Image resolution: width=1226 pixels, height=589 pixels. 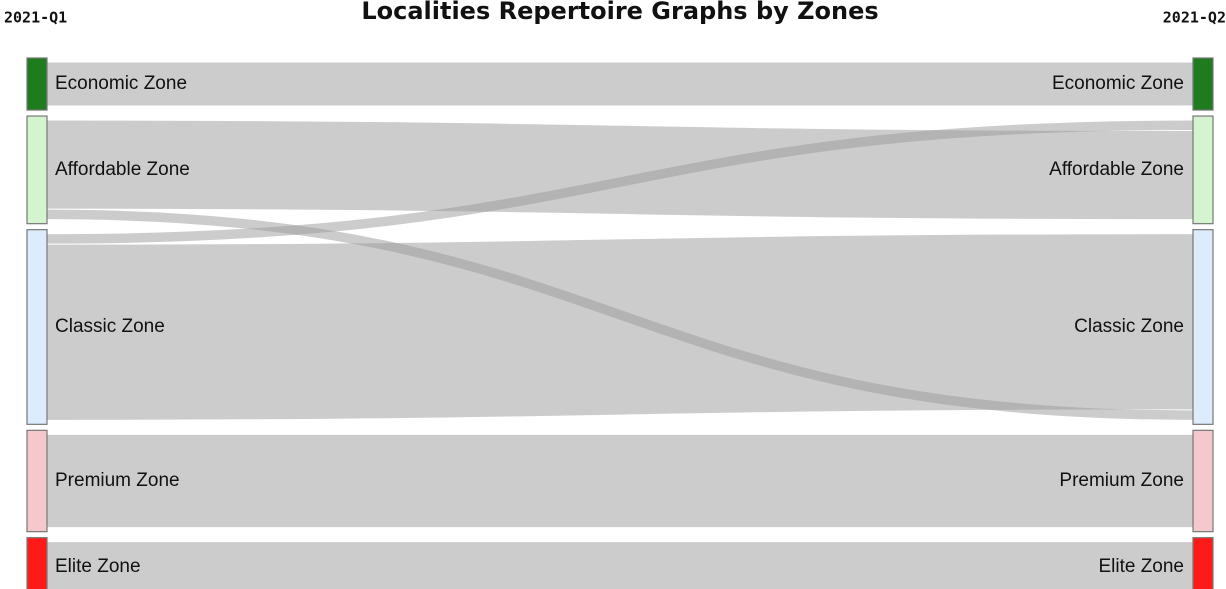 I want to click on stage-label: 2021-Q2, so click(x=1194, y=18).